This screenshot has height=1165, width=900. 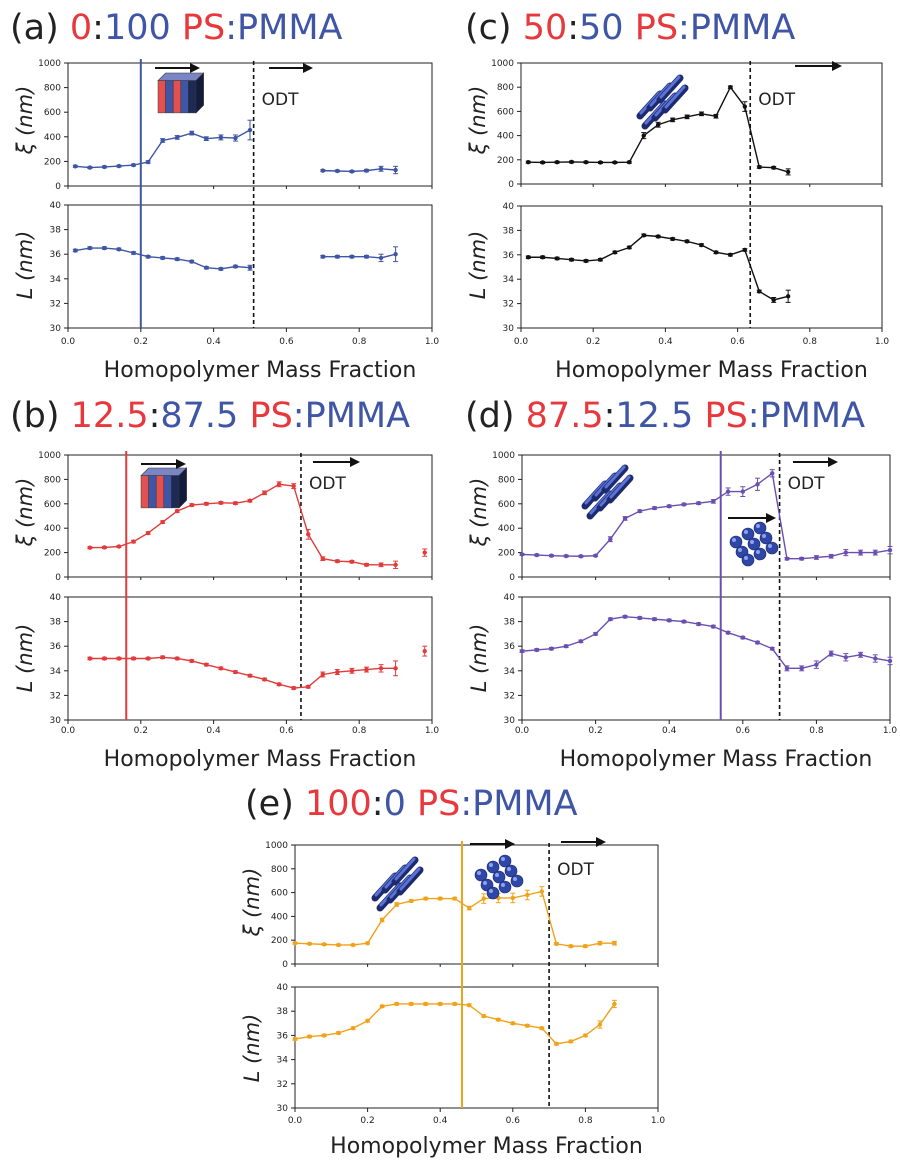 What do you see at coordinates (56, 206) in the screenshot?
I see `L-tick-label: 40` at bounding box center [56, 206].